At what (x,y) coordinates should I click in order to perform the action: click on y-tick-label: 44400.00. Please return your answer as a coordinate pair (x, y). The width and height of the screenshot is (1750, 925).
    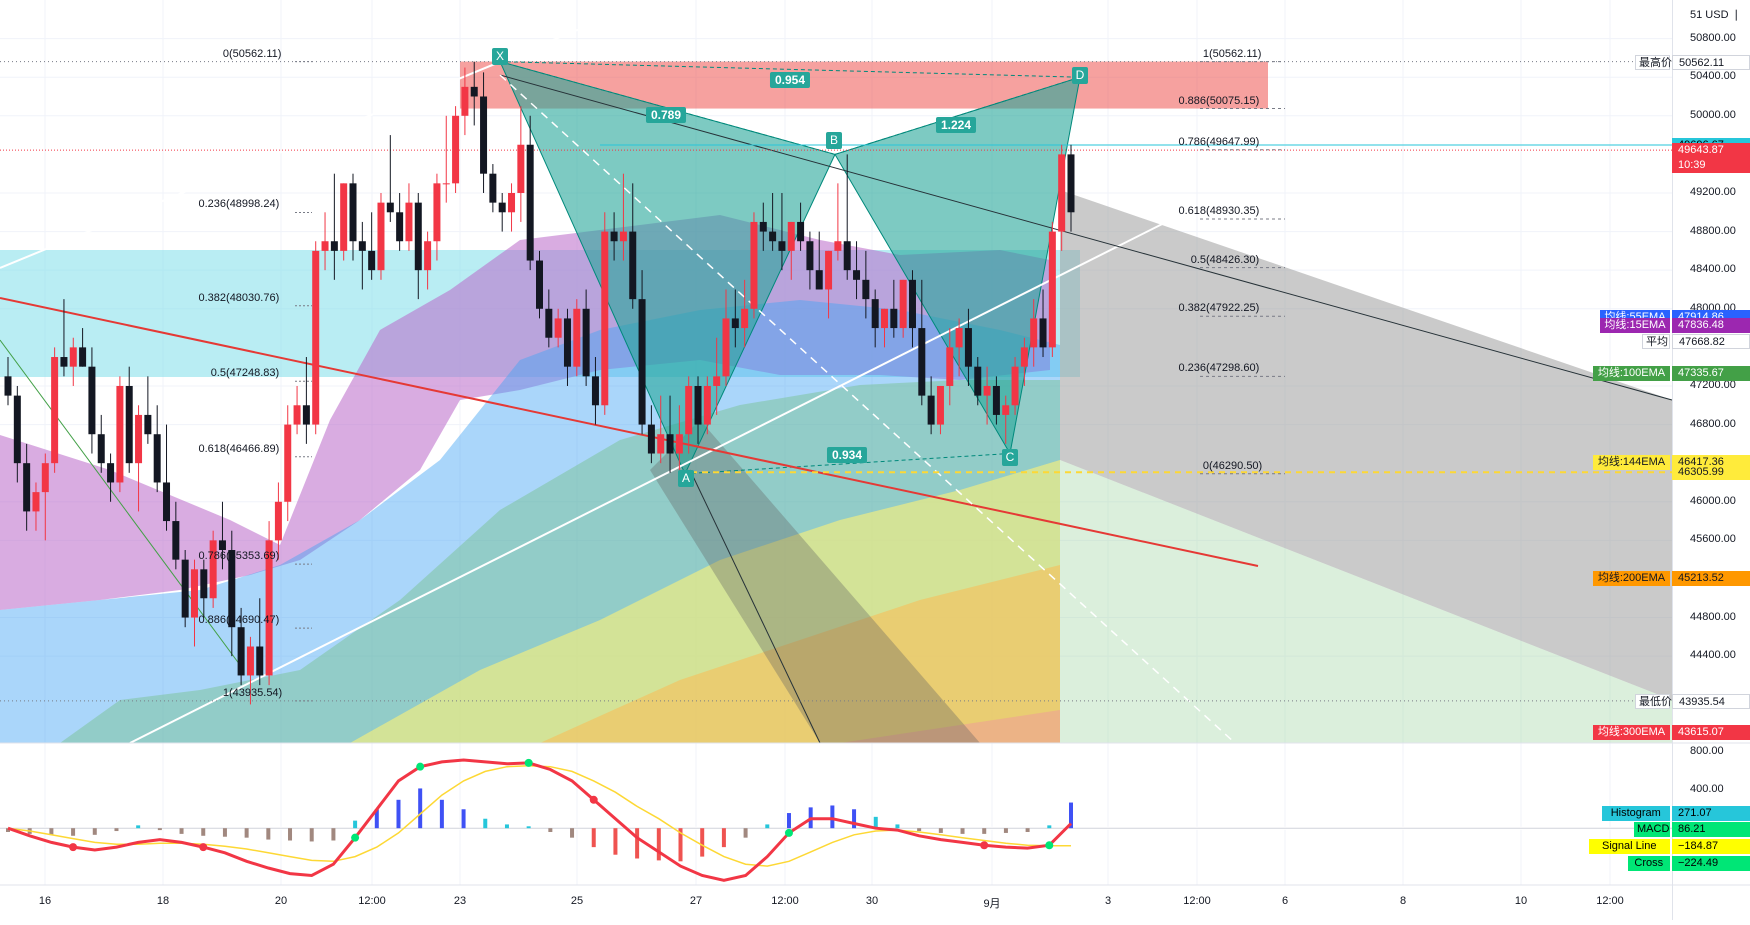
    Looking at the image, I should click on (1713, 655).